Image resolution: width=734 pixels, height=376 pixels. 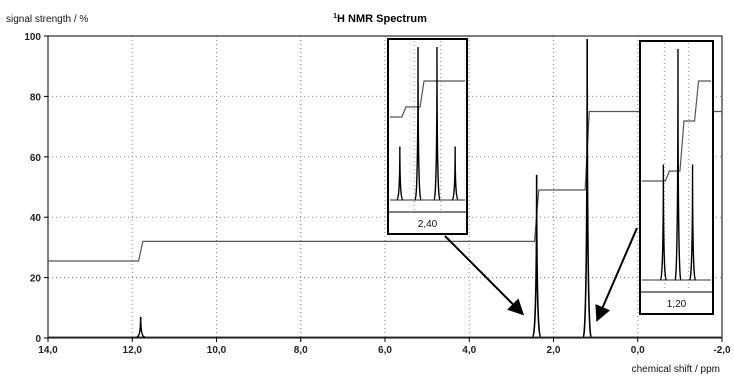 I want to click on x-tick-label: 4,0, so click(x=469, y=350).